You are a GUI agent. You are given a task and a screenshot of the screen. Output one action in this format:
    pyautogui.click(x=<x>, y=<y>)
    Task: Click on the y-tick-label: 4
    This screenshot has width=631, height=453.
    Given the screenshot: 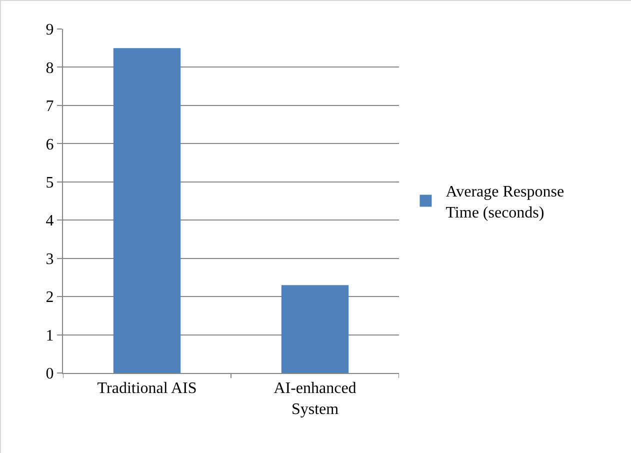 What is the action you would take?
    pyautogui.click(x=50, y=221)
    